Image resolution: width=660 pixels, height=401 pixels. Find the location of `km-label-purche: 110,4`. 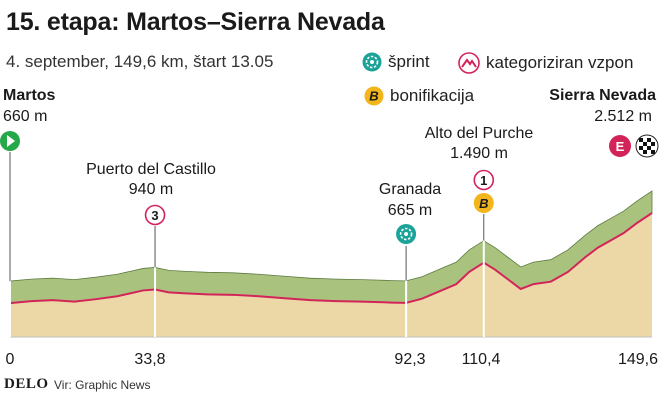

km-label-purche: 110,4 is located at coordinates (481, 359).